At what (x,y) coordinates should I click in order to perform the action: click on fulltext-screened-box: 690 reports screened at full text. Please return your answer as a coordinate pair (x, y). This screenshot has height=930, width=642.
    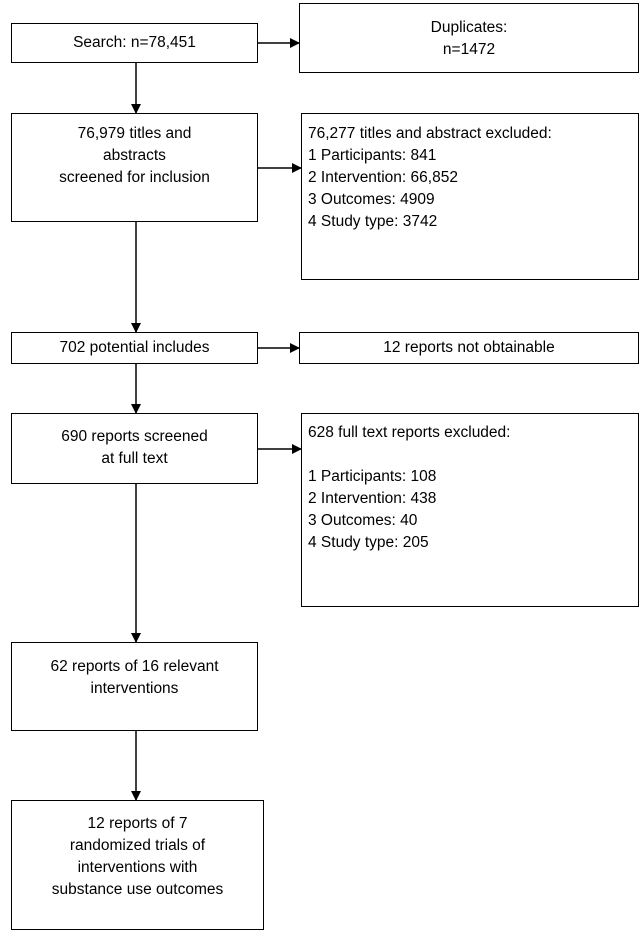
    Looking at the image, I should click on (134, 448).